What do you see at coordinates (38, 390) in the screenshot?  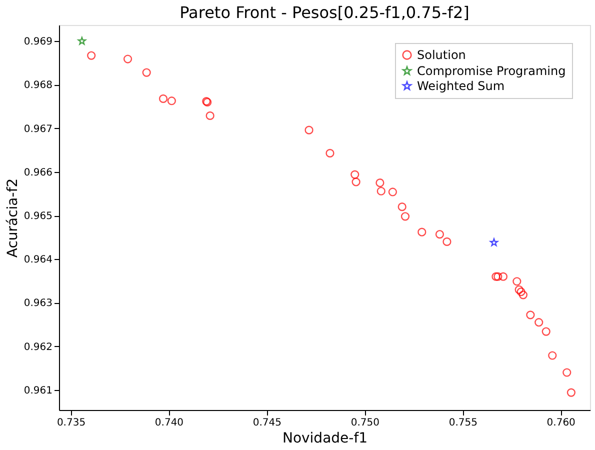 I see `y-tick-label: 0.961` at bounding box center [38, 390].